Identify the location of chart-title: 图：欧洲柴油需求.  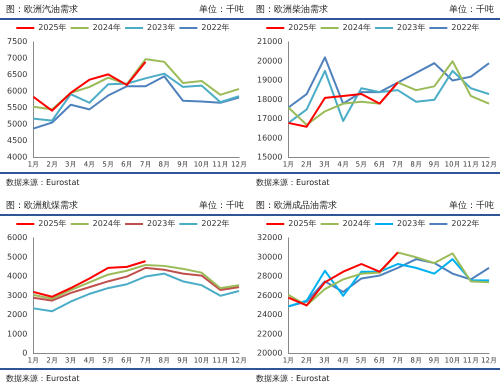
(292, 10).